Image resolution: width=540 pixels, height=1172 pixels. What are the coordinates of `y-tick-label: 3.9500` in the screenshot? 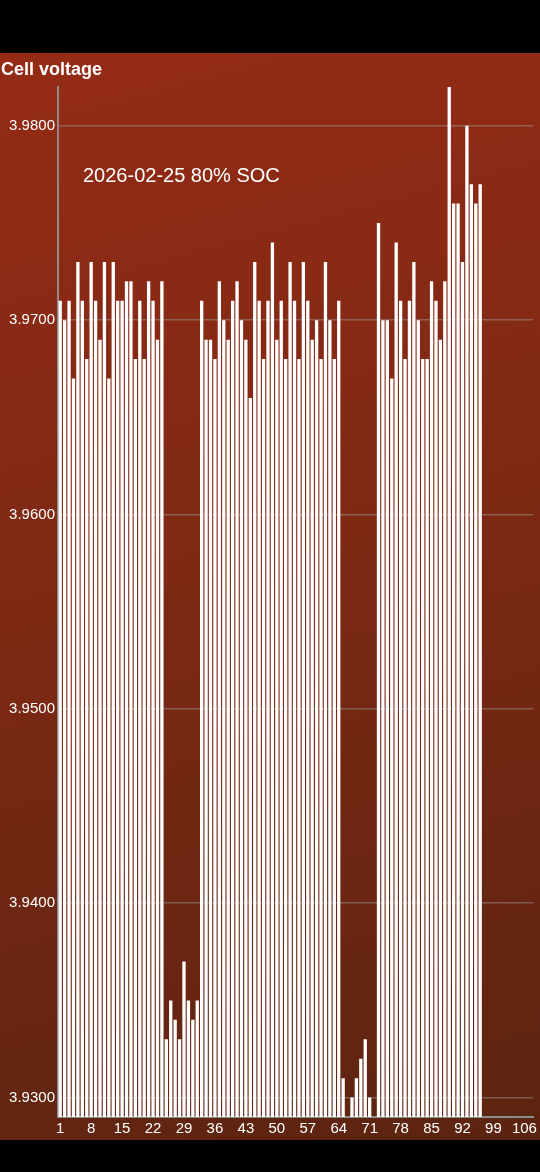 It's located at (32, 708).